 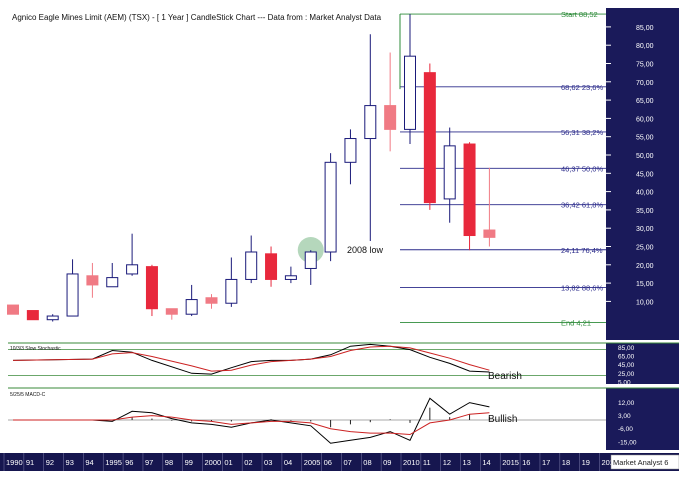 I want to click on macd-annotation: Bullish, so click(x=502, y=419).